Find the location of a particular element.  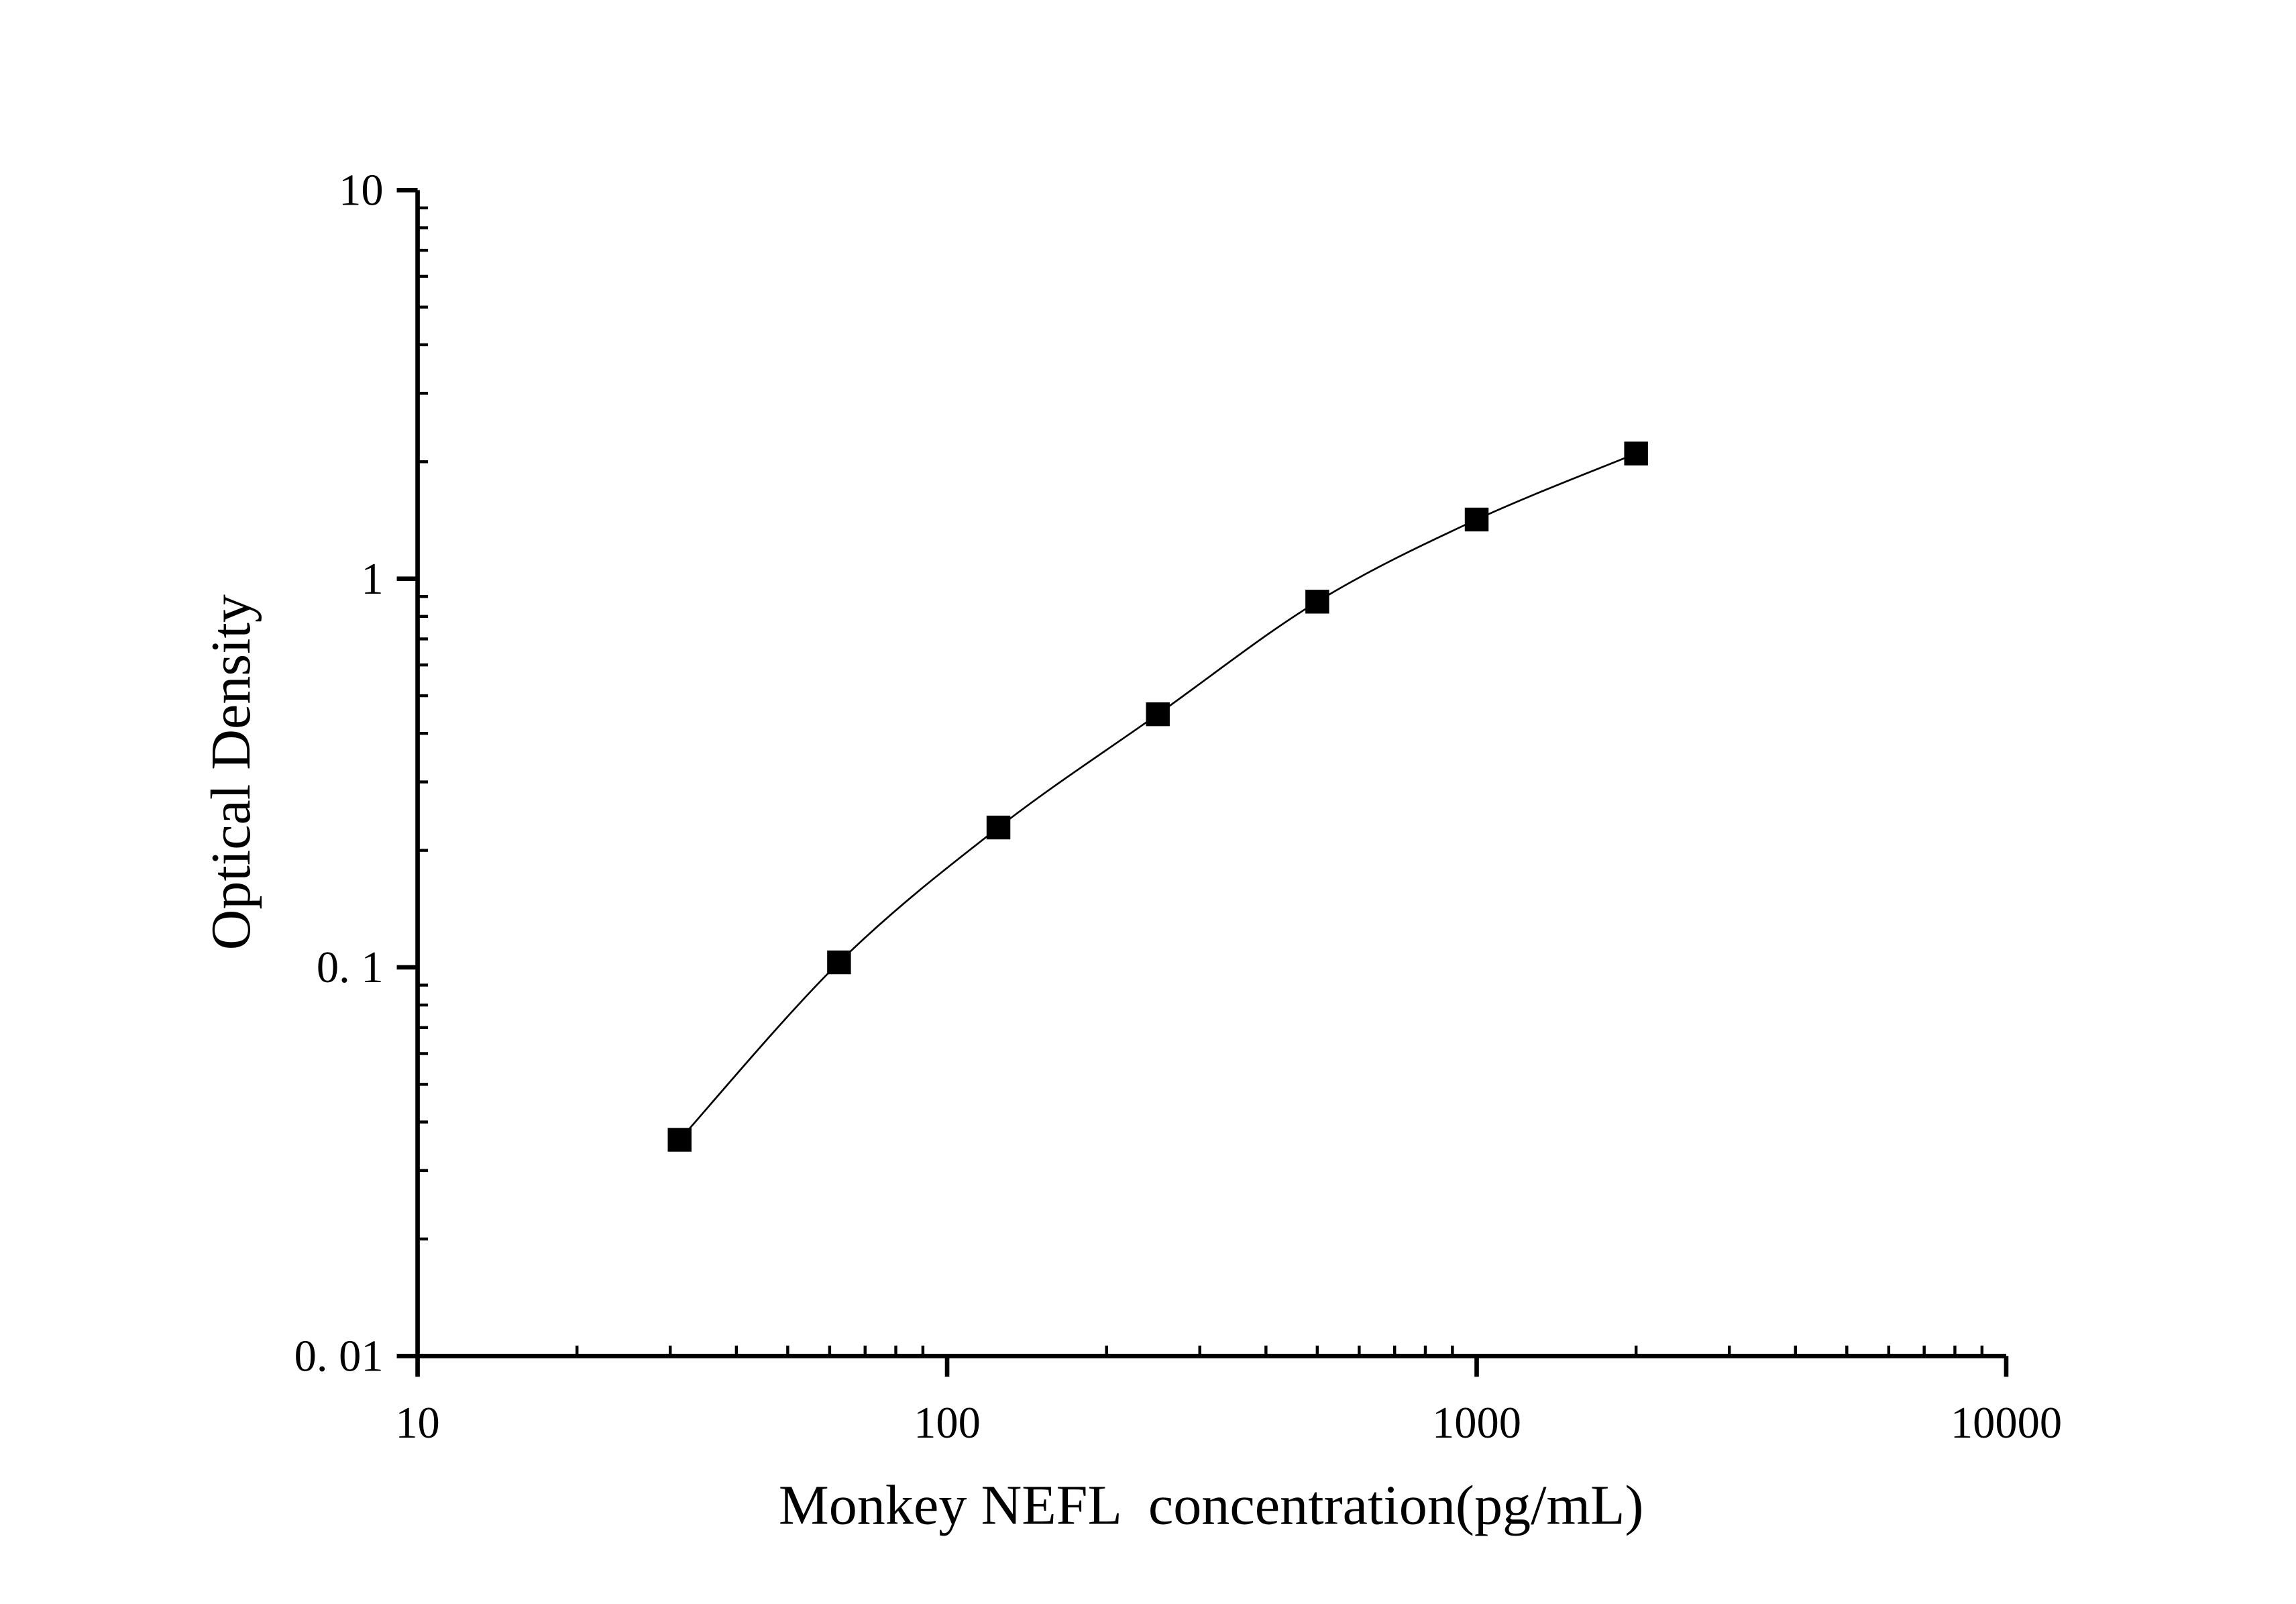

y-tick-label: 1 is located at coordinates (372, 579).